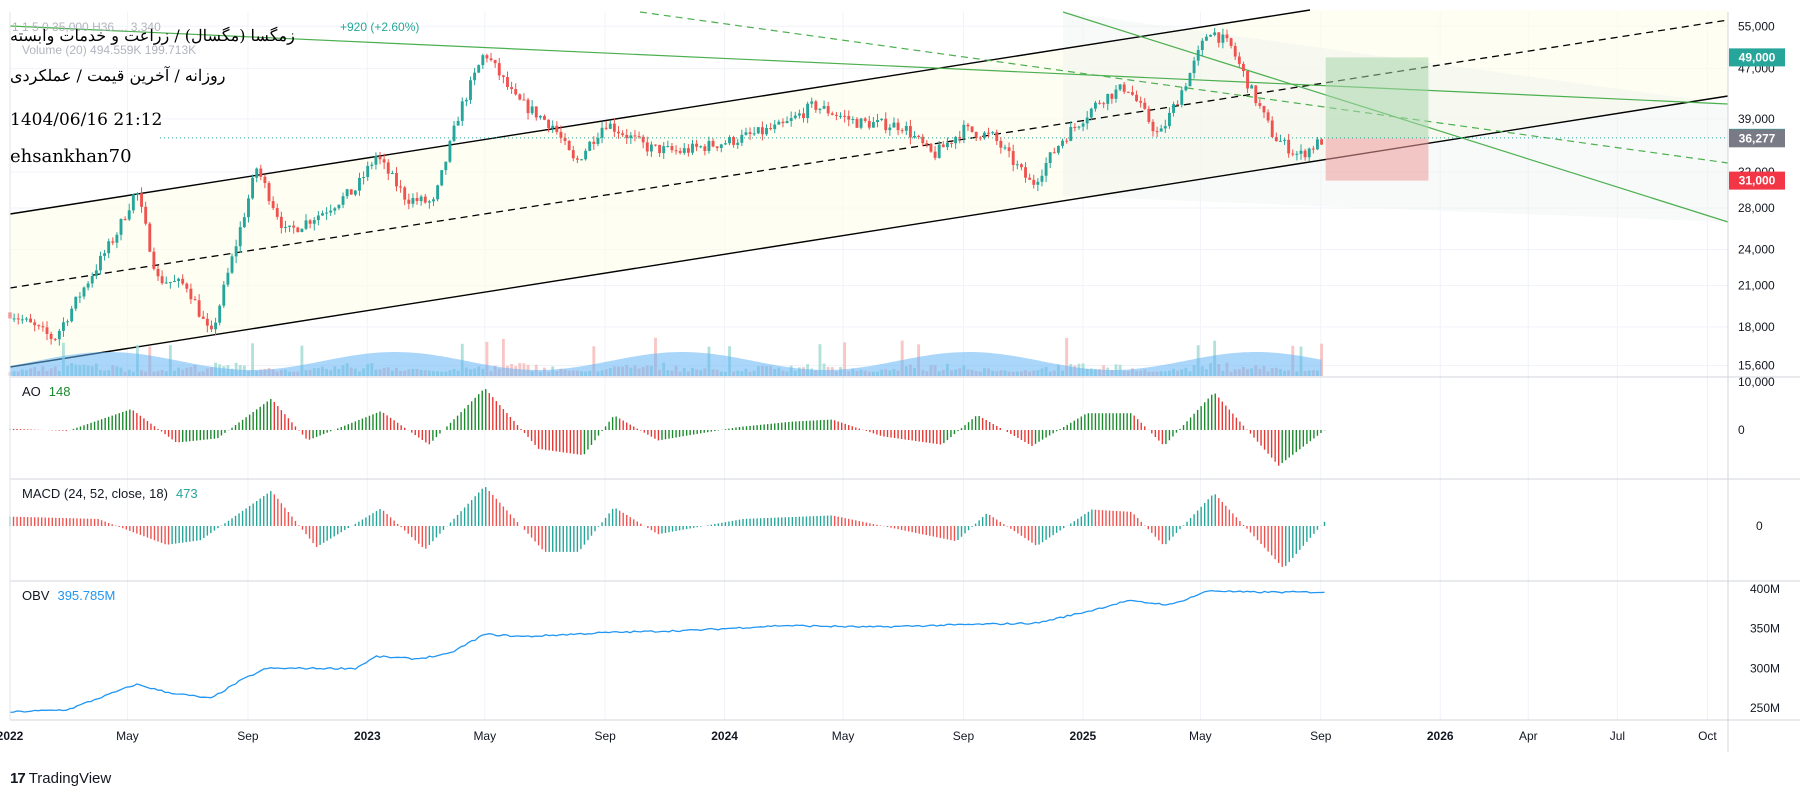 The width and height of the screenshot is (1819, 798). I want to click on tradingview-brand: 17 TradingView, so click(60, 778).